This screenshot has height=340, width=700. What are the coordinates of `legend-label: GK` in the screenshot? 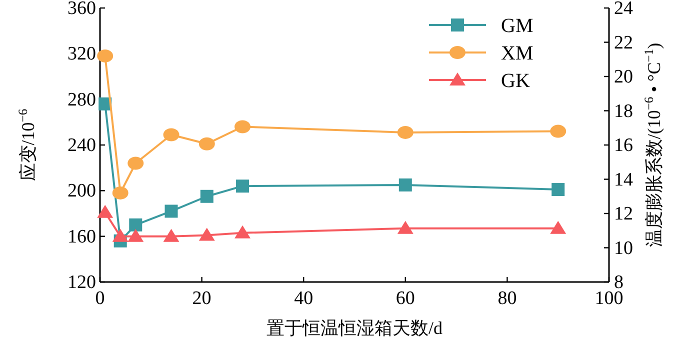 It's located at (515, 81).